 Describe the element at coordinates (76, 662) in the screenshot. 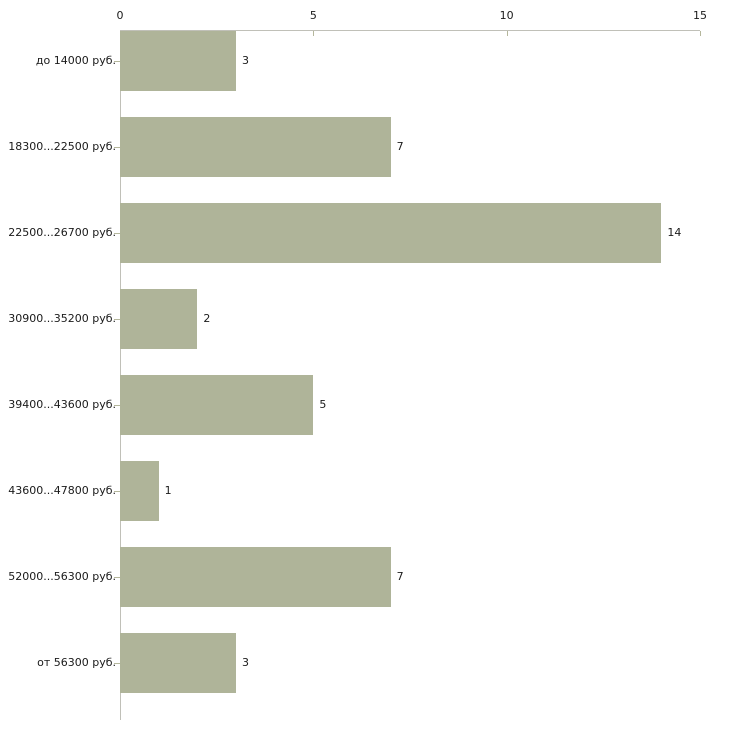

I see `y-axis-category-label: от 56300 руб.` at that location.